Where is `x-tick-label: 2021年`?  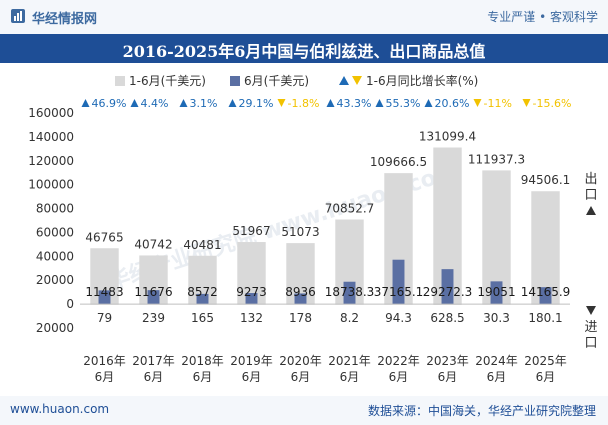 x-tick-label: 2021年 is located at coordinates (349, 361).